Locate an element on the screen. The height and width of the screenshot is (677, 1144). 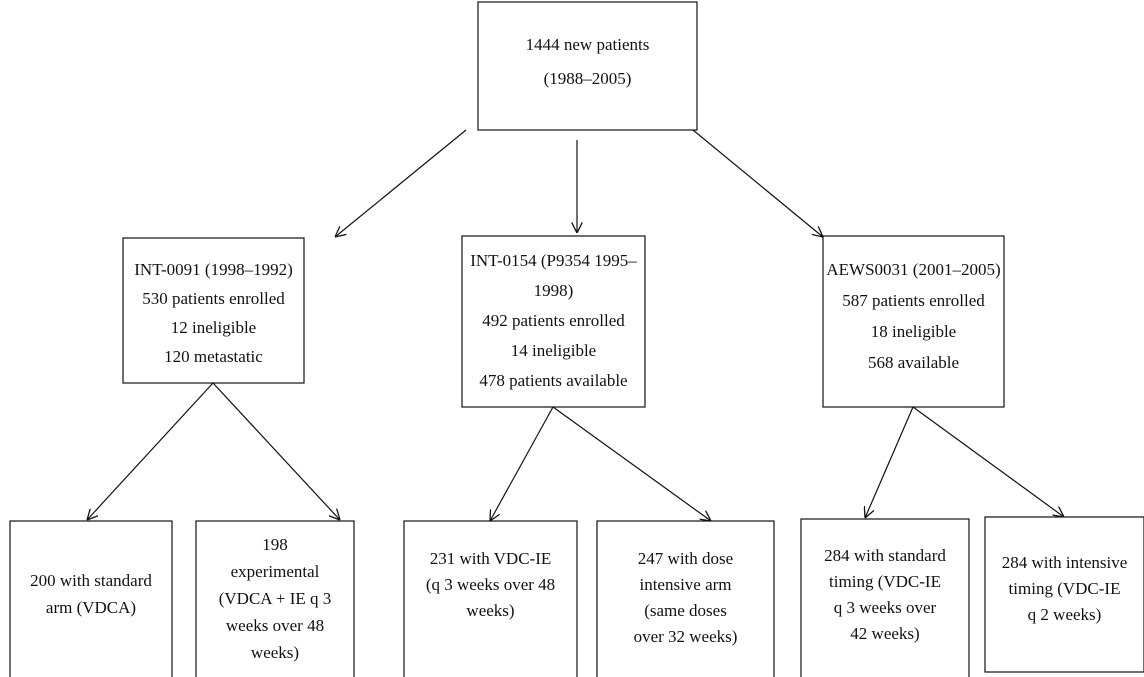
node-text: q 3 weeks over is located at coordinates (885, 607).